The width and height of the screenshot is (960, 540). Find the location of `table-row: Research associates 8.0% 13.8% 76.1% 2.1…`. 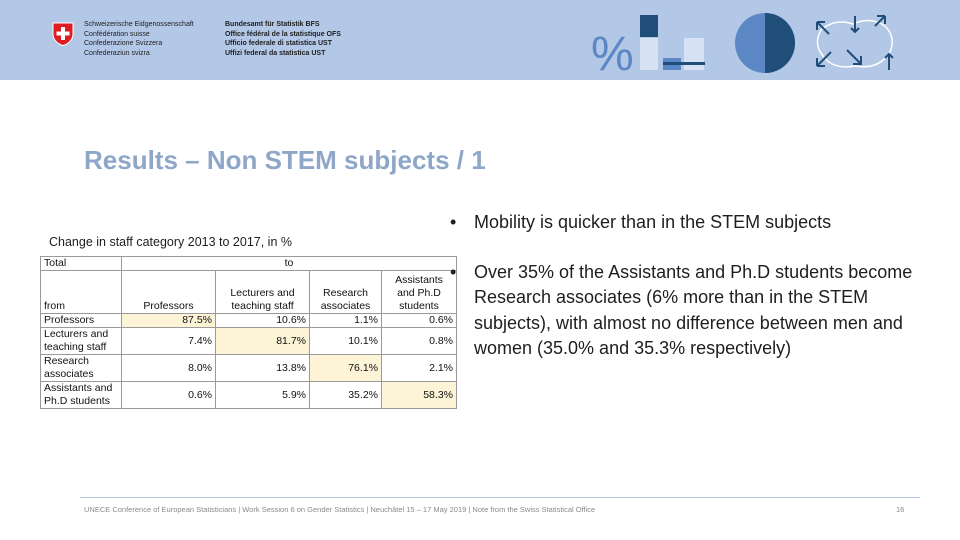

table-row: Research associates 8.0% 13.8% 76.1% 2.1… is located at coordinates (248, 368).